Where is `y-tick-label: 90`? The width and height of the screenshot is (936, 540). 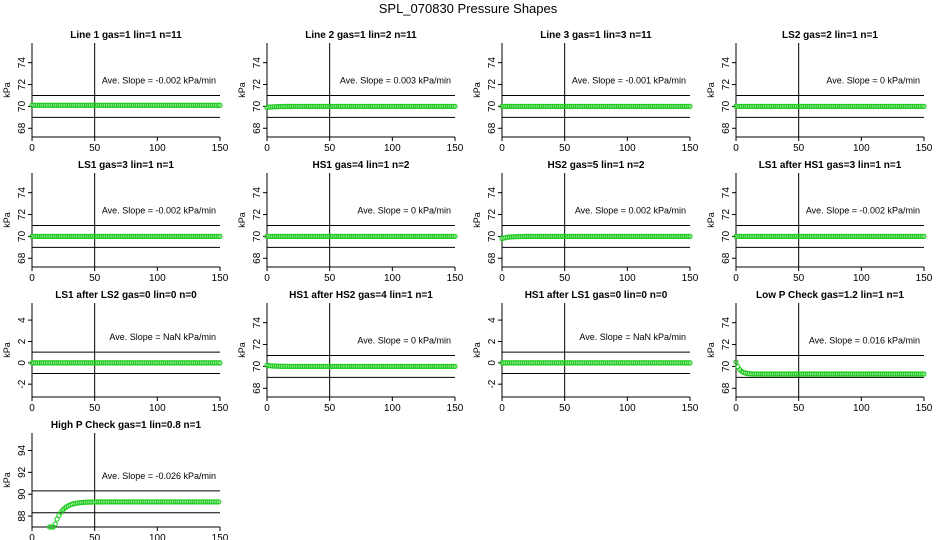 y-tick-label: 90 is located at coordinates (22, 494).